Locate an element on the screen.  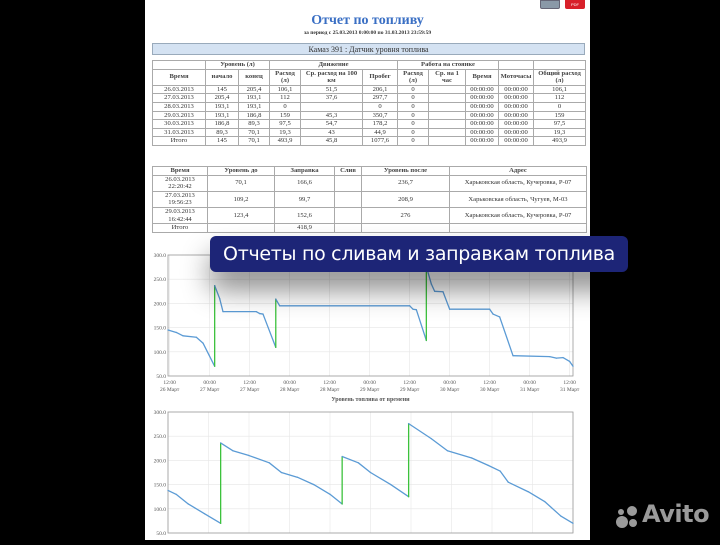
column-header: Ср. расход на 100 км is located at coordinates (332, 77).